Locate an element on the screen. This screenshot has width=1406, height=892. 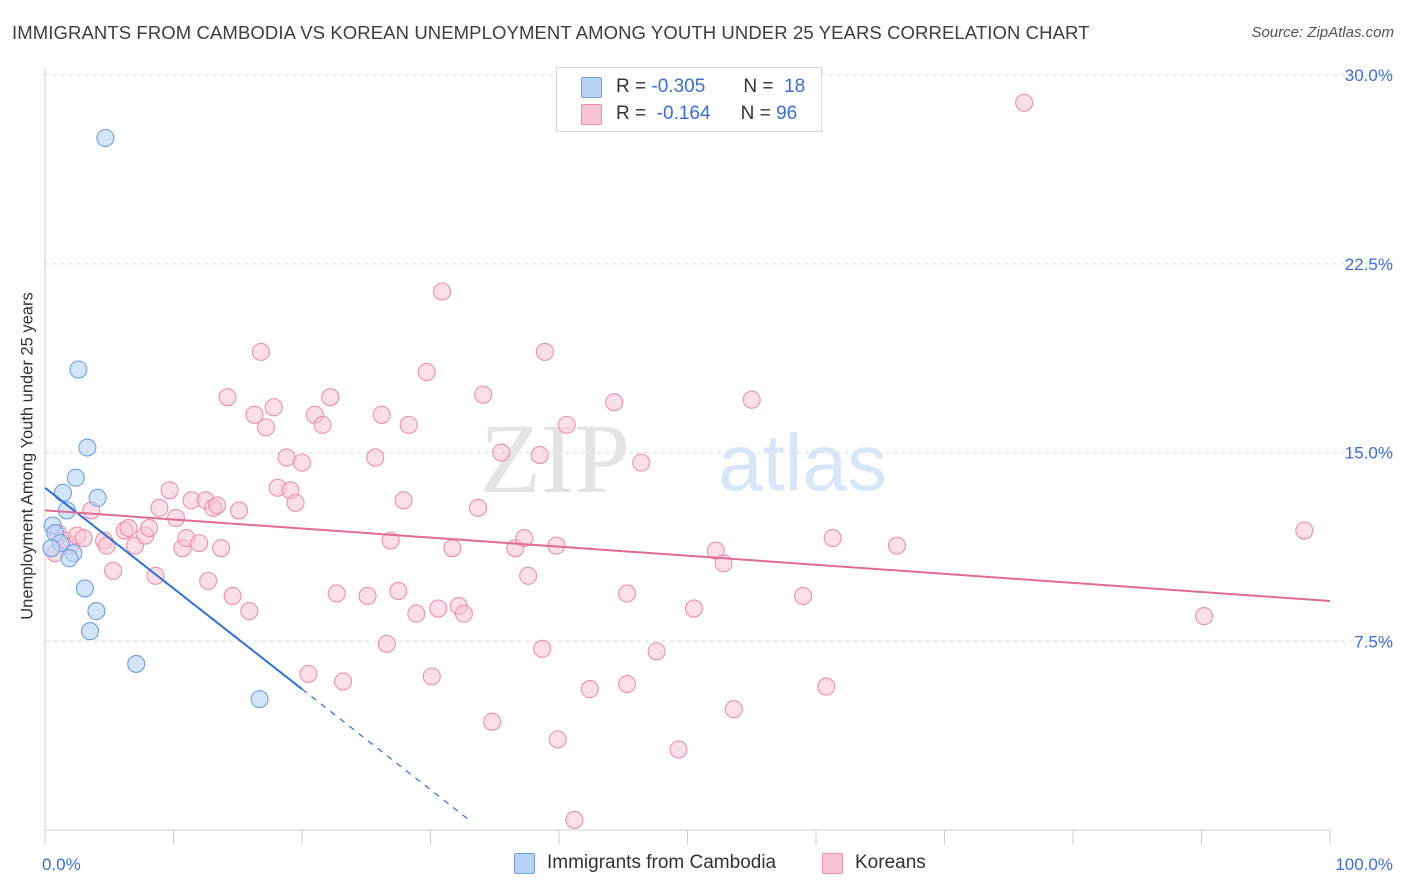
series-swatch-pink is located at coordinates (832, 863).